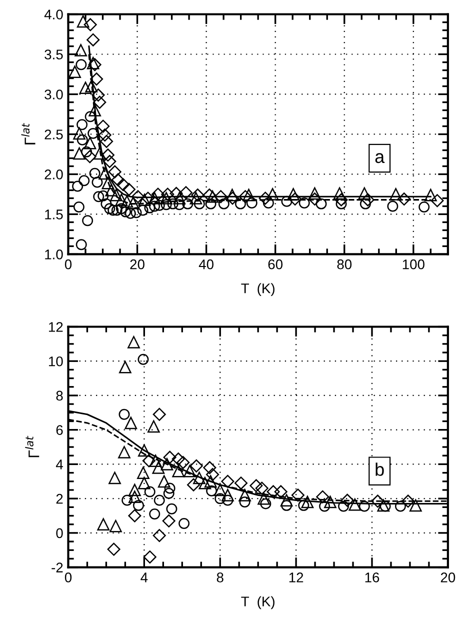 The width and height of the screenshot is (458, 620). I want to click on y-tick-label: 6, so click(59, 430).